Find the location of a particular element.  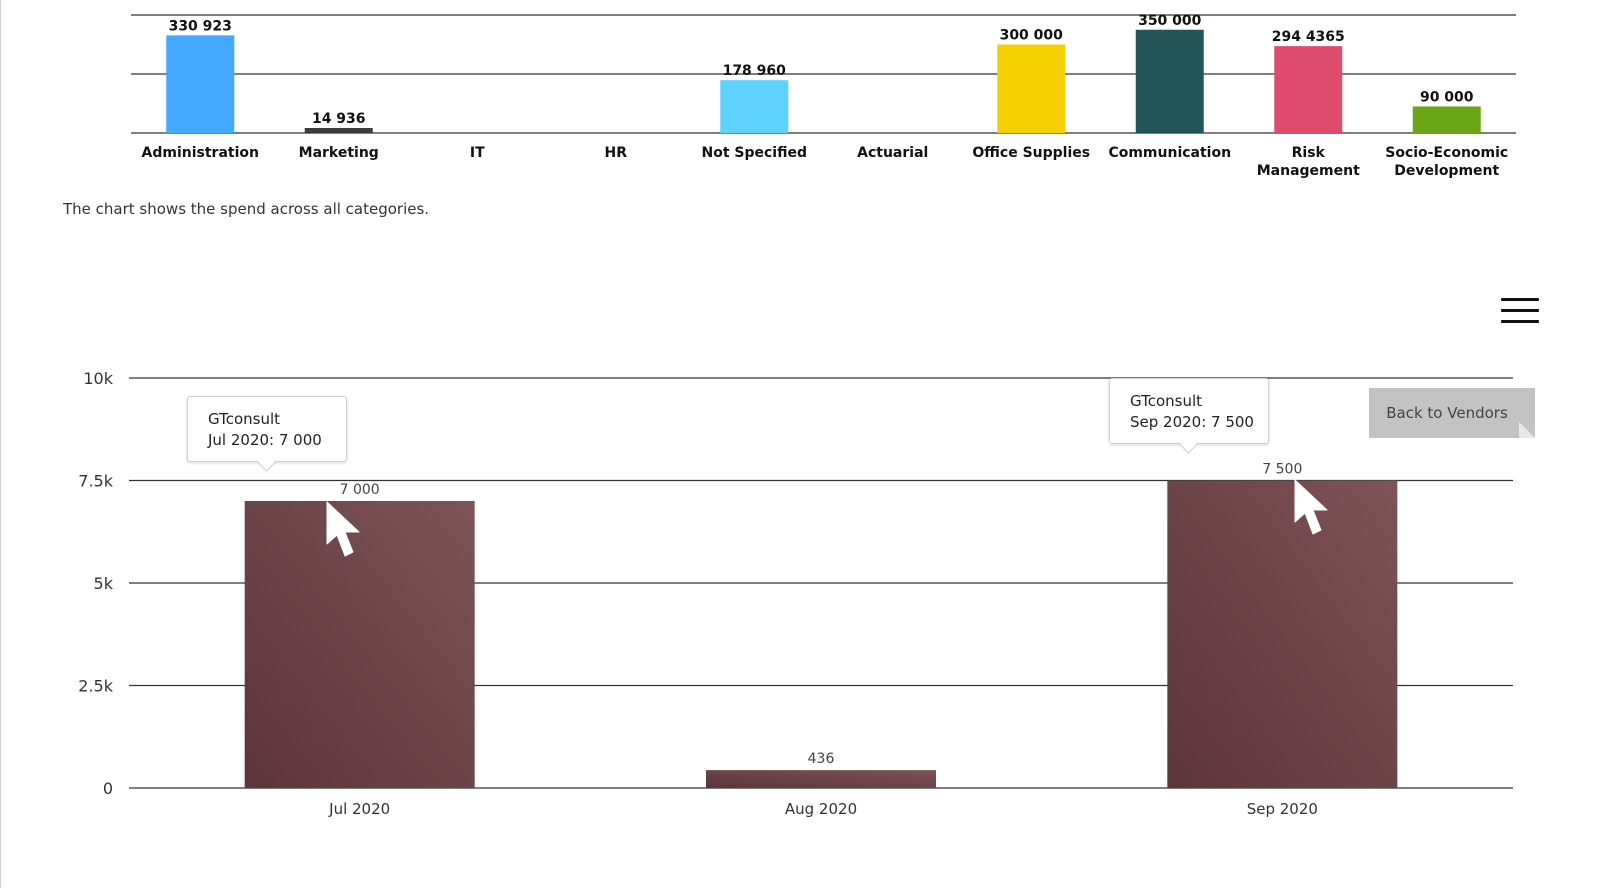

data-label: 330 923 is located at coordinates (200, 26).